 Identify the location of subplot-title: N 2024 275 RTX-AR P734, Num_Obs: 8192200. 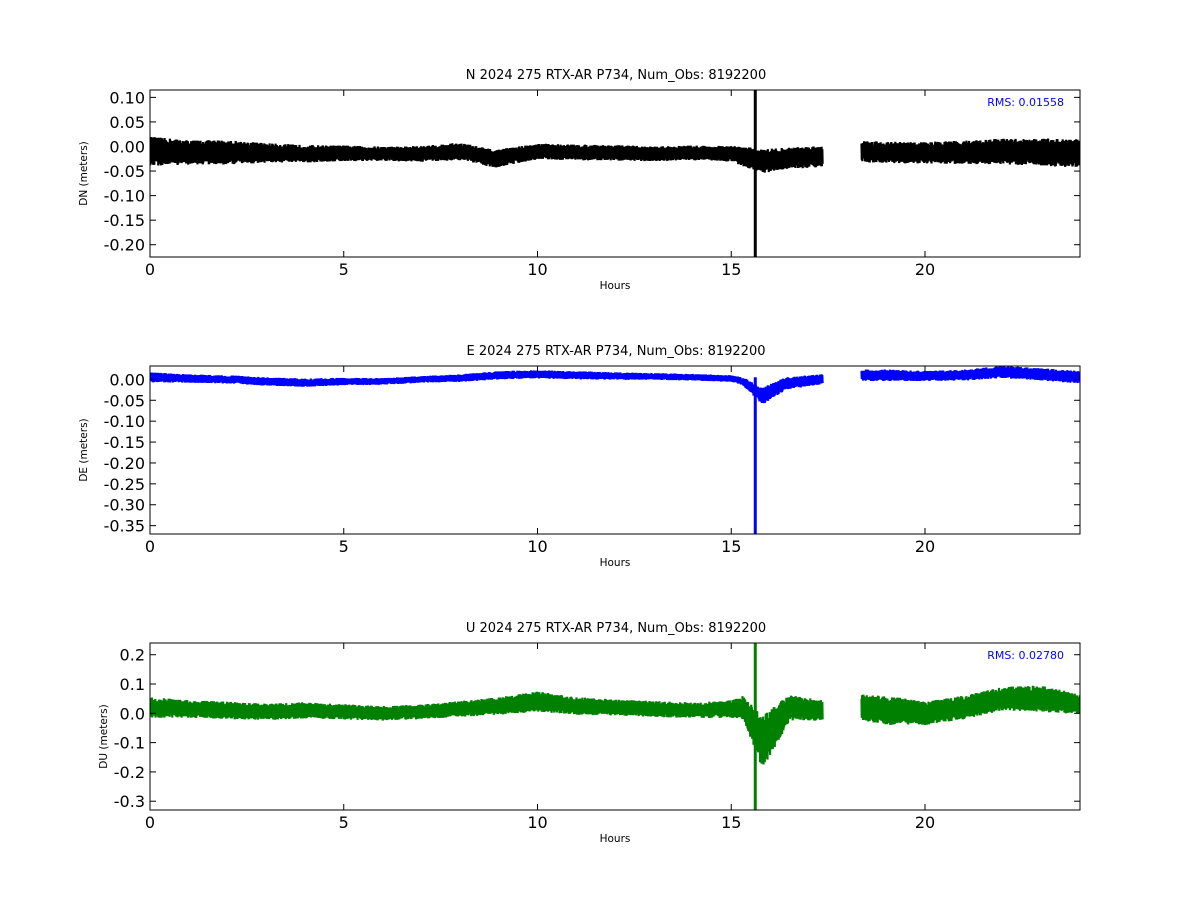
(616, 75).